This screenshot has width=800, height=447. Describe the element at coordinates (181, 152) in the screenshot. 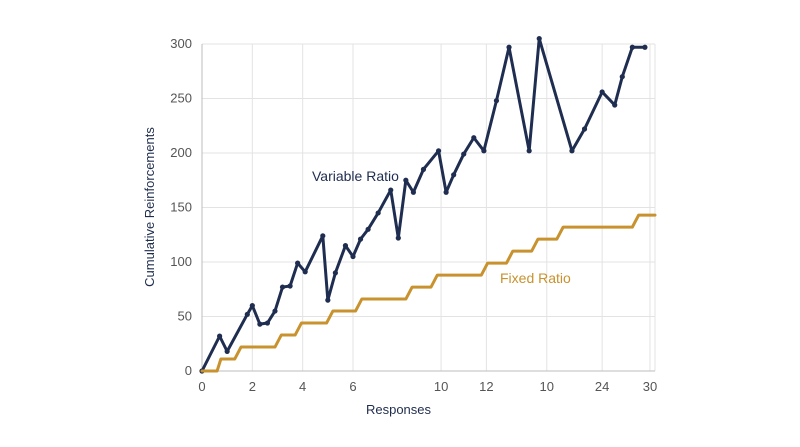

I see `y-tick-label: 200` at that location.